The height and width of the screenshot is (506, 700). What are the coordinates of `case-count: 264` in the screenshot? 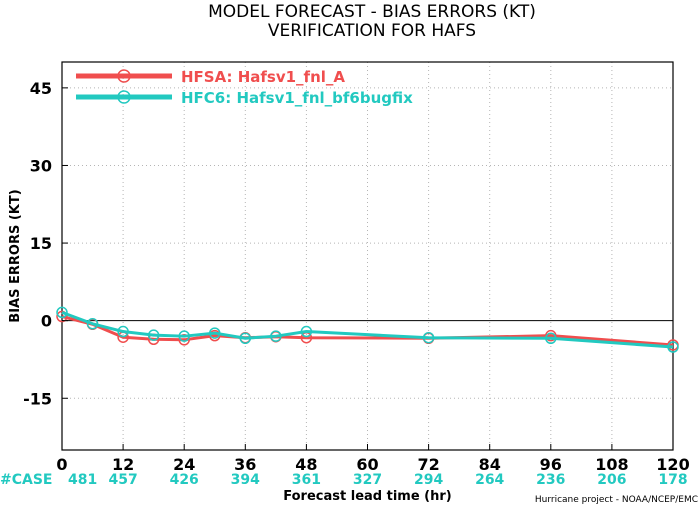 It's located at (489, 480).